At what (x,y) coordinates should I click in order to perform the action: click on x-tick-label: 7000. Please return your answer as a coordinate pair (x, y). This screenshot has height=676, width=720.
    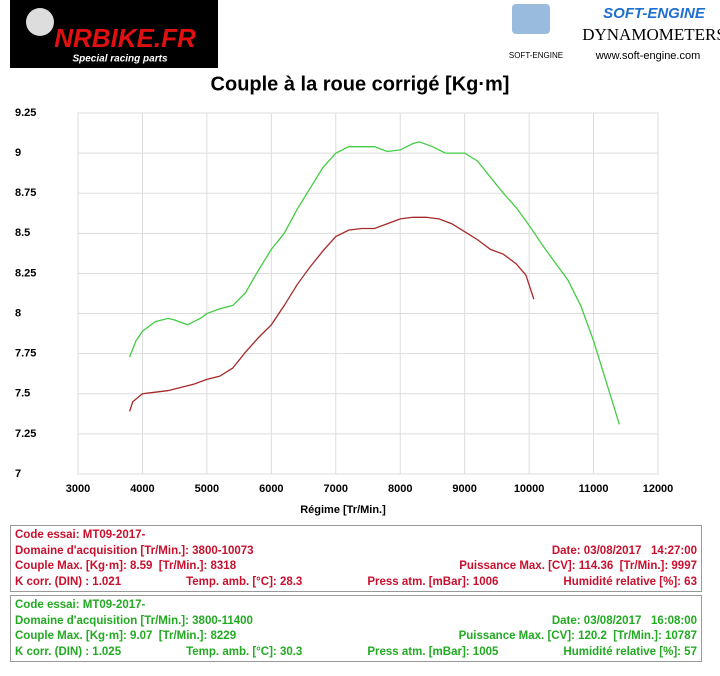
    Looking at the image, I should click on (336, 489).